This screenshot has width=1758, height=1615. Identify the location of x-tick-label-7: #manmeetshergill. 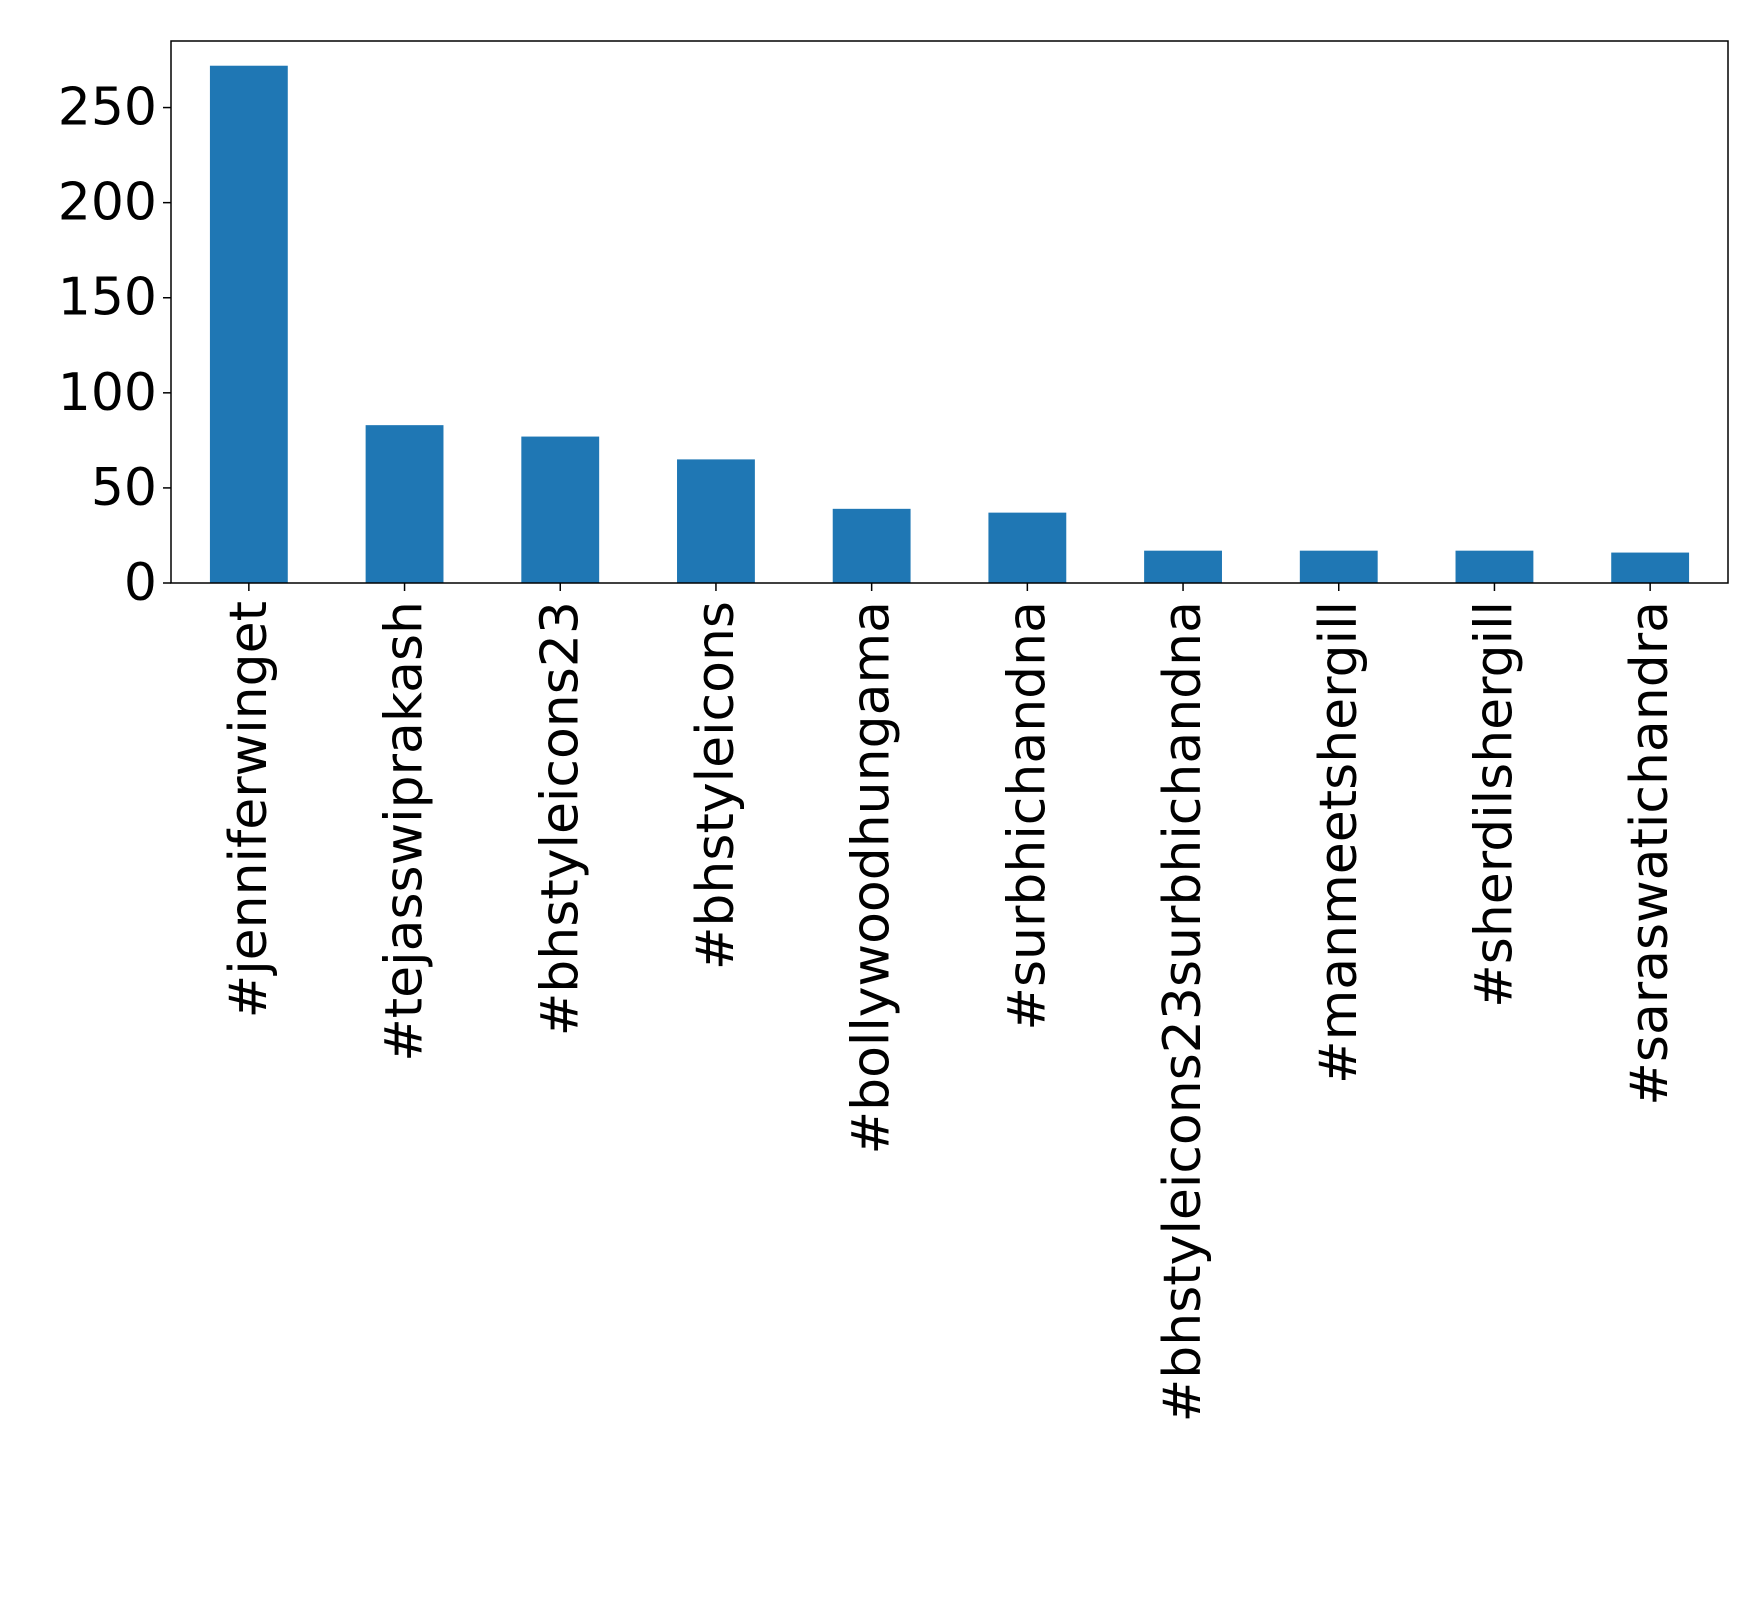
(1339, 842).